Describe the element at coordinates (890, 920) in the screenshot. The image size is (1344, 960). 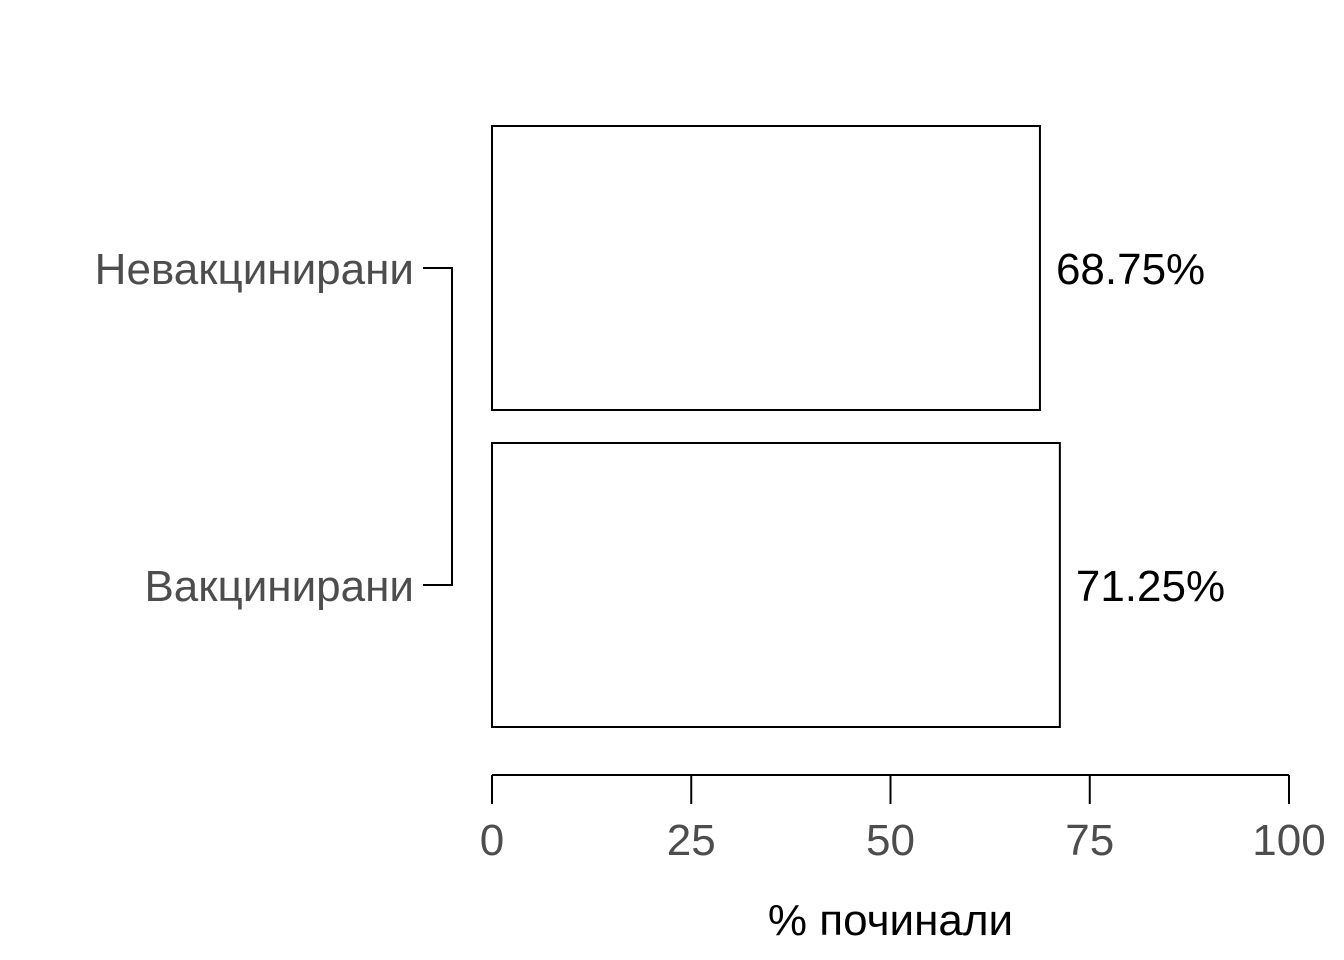
I see `x-axis-title: % починали` at that location.